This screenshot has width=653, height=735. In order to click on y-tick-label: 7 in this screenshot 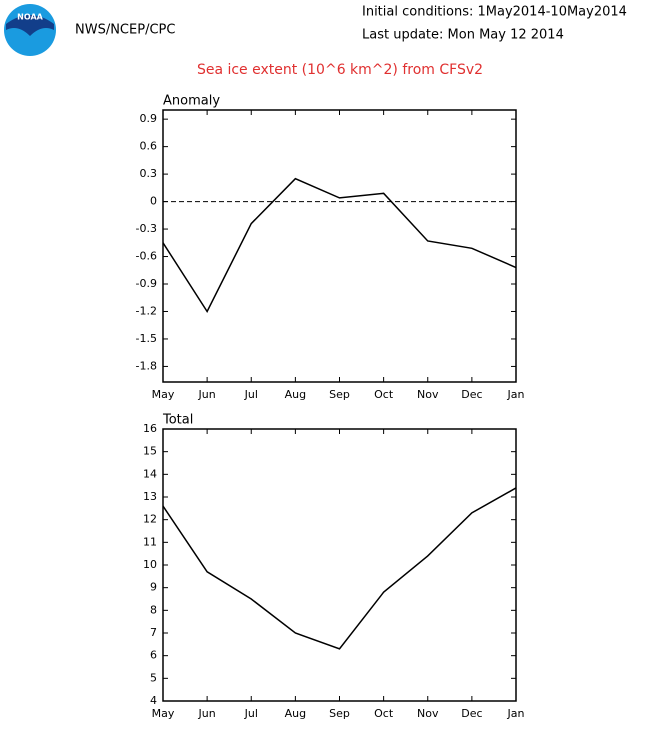, I will do `click(153, 632)`.